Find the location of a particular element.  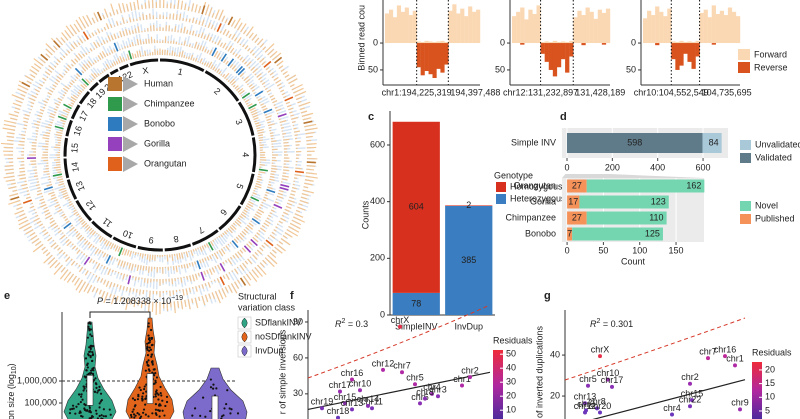

legend-arrow is located at coordinates (130, 144).